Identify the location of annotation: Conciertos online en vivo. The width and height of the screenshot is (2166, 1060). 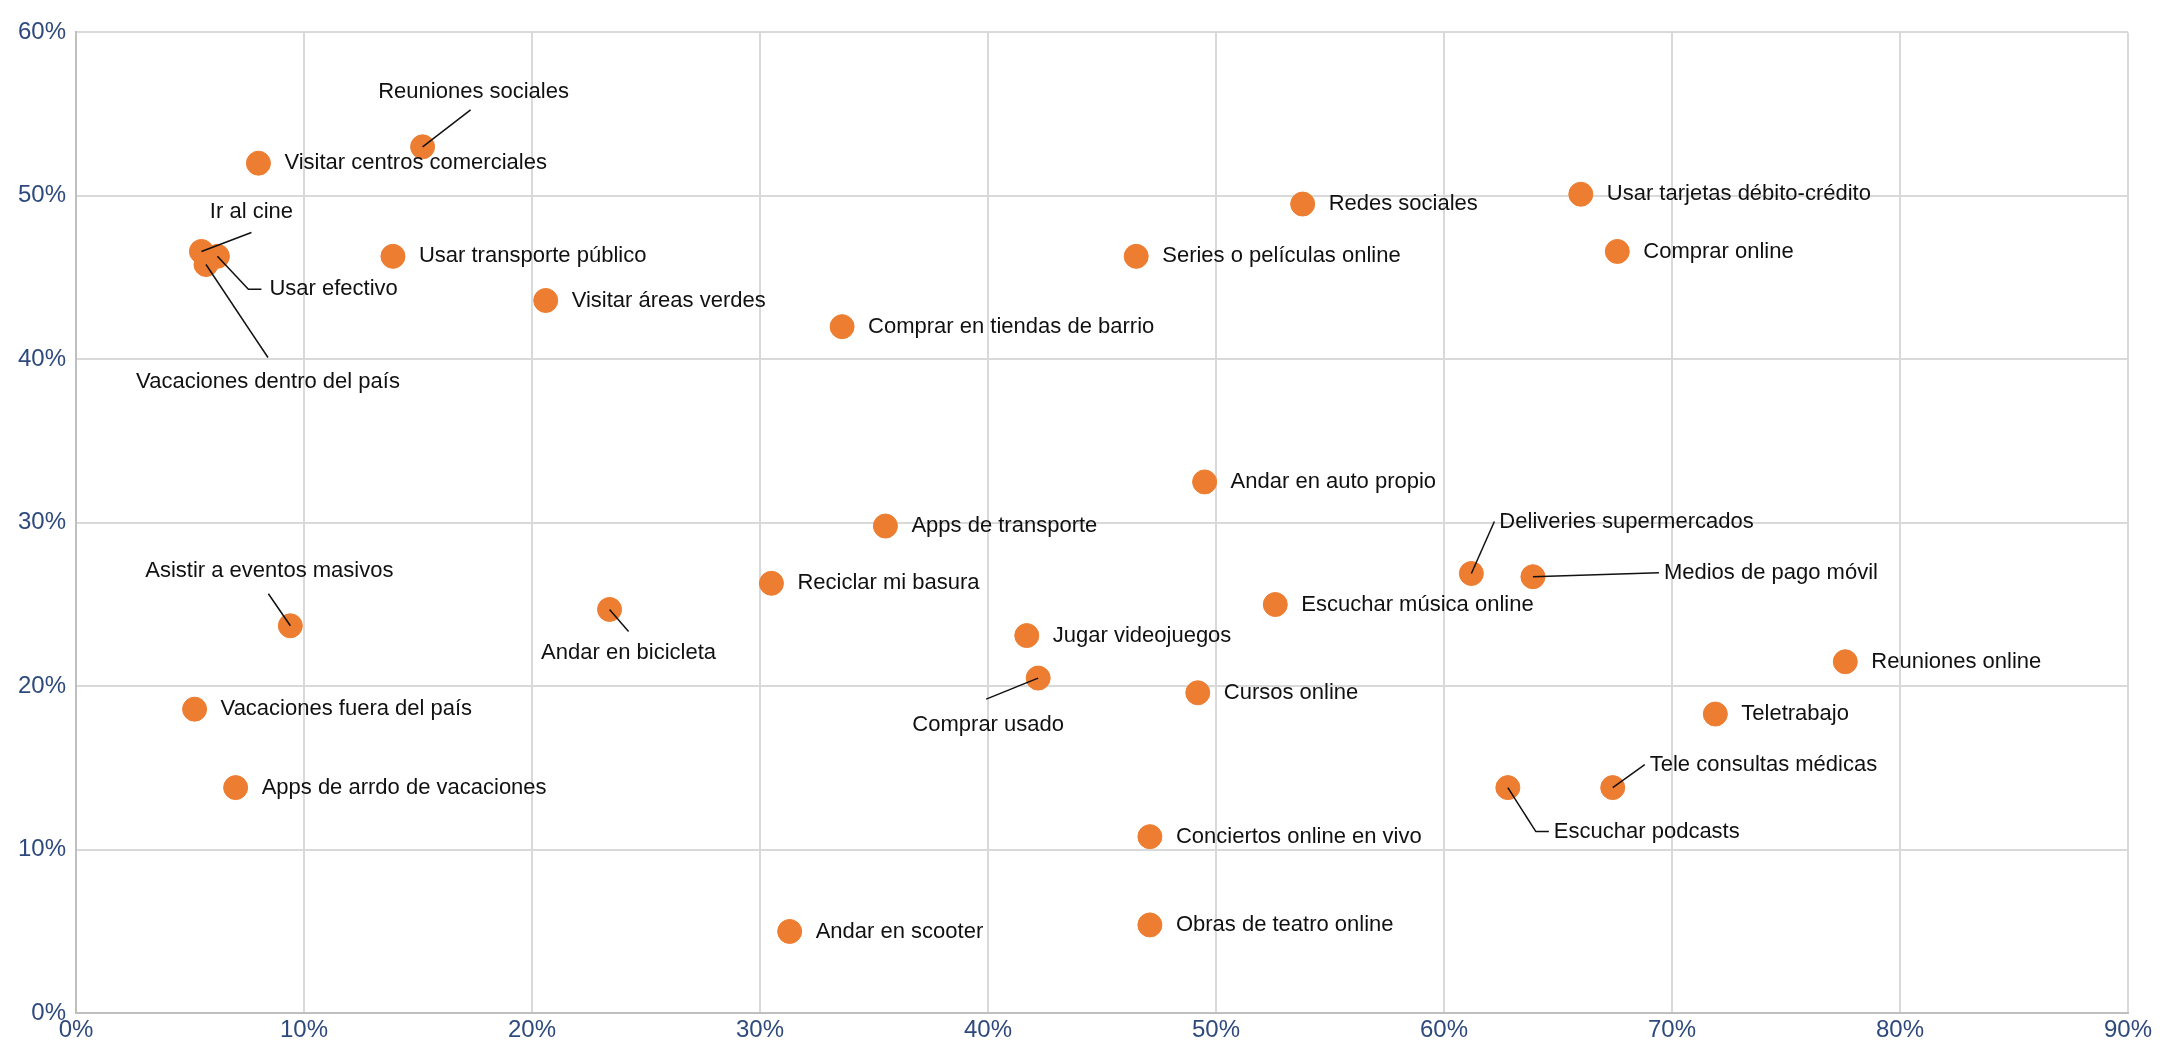
(1298, 835).